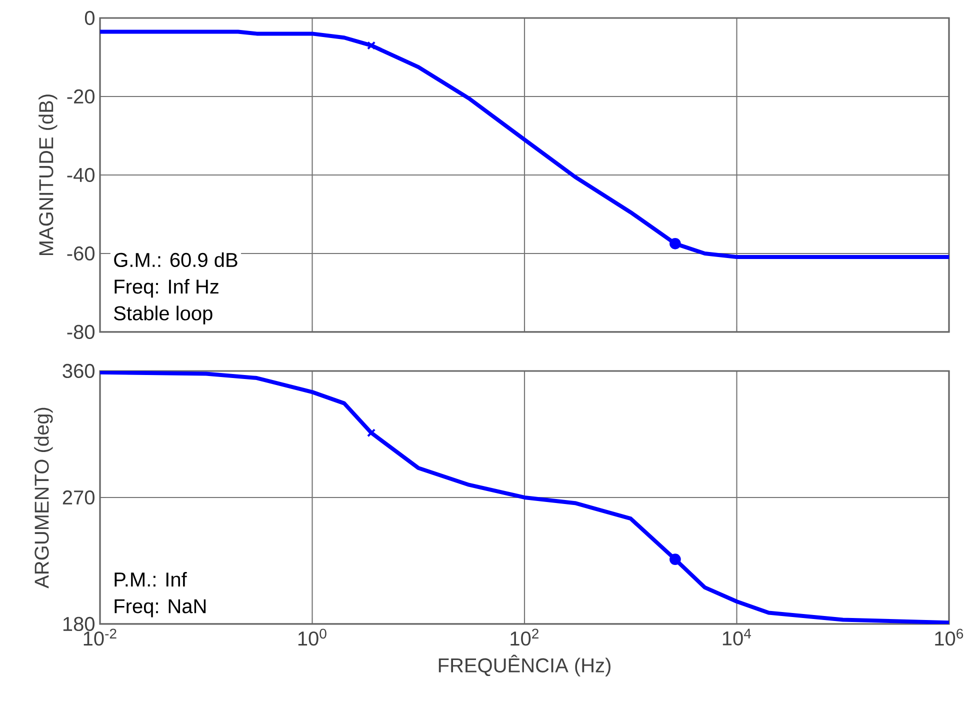 The width and height of the screenshot is (974, 706). Describe the element at coordinates (80, 175) in the screenshot. I see `y-tick-label: -40` at that location.